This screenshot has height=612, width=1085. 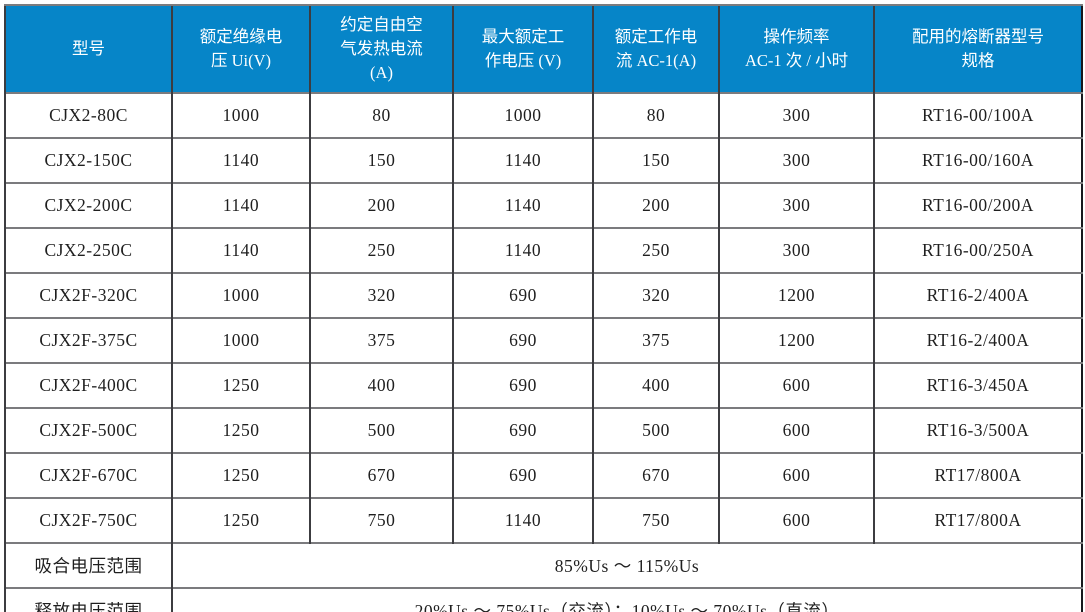 I want to click on table-row: CJX2-80C 1000 80 1000 80 300 RT16-00/100A, so click(x=543, y=115).